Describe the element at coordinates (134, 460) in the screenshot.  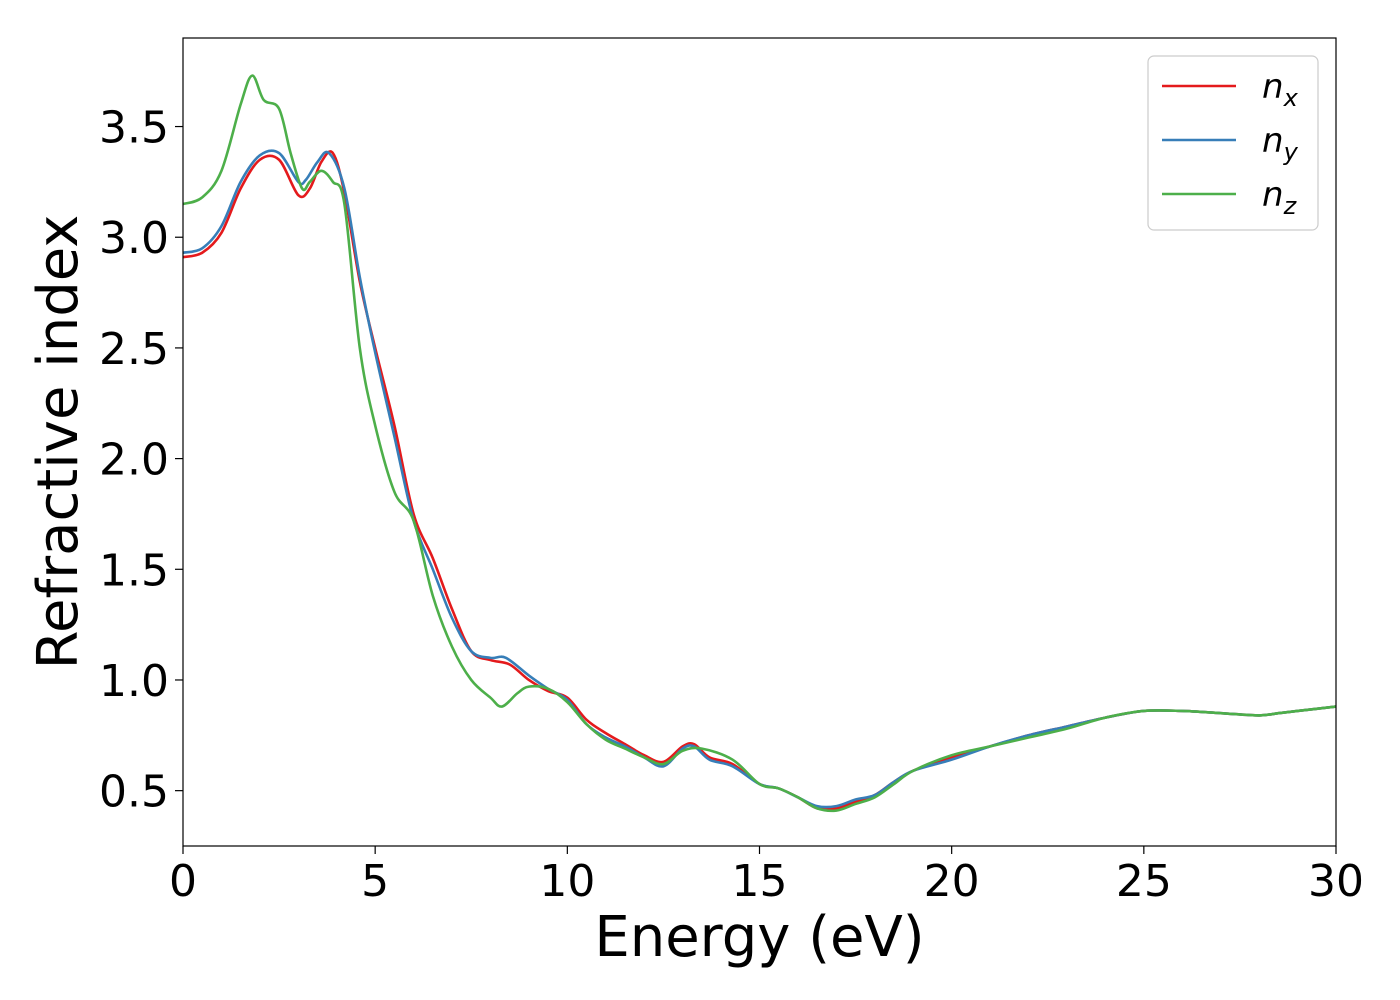
I see `y-tick-label: 2.0` at that location.